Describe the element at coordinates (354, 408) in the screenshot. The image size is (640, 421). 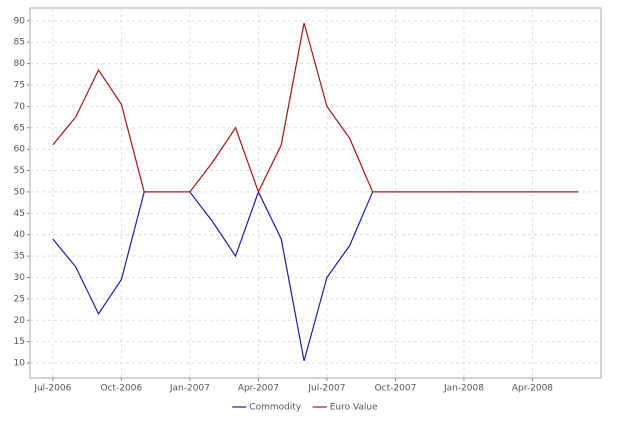
I see `legend-label: Euro Value` at that location.